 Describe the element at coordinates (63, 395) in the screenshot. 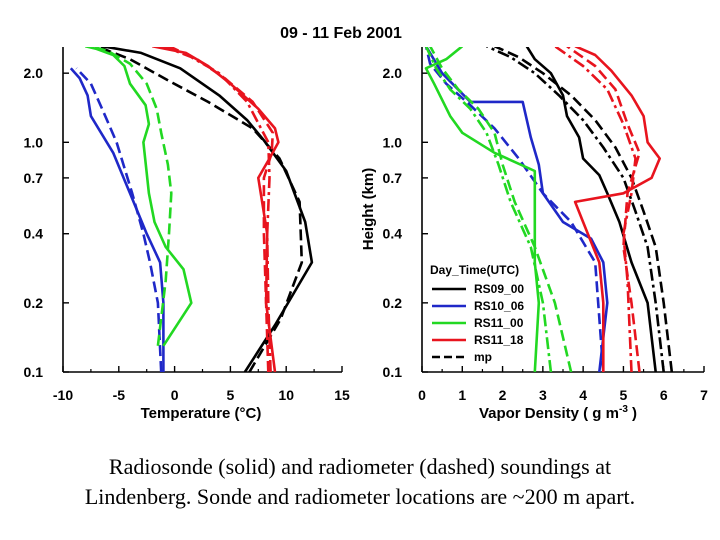

I see `x-tick-label: -10` at that location.